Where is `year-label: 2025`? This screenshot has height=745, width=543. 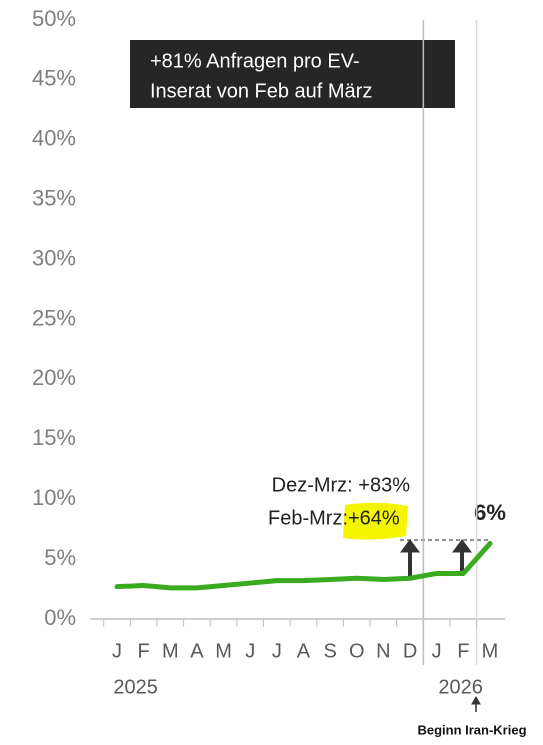
year-label: 2025 is located at coordinates (135, 687).